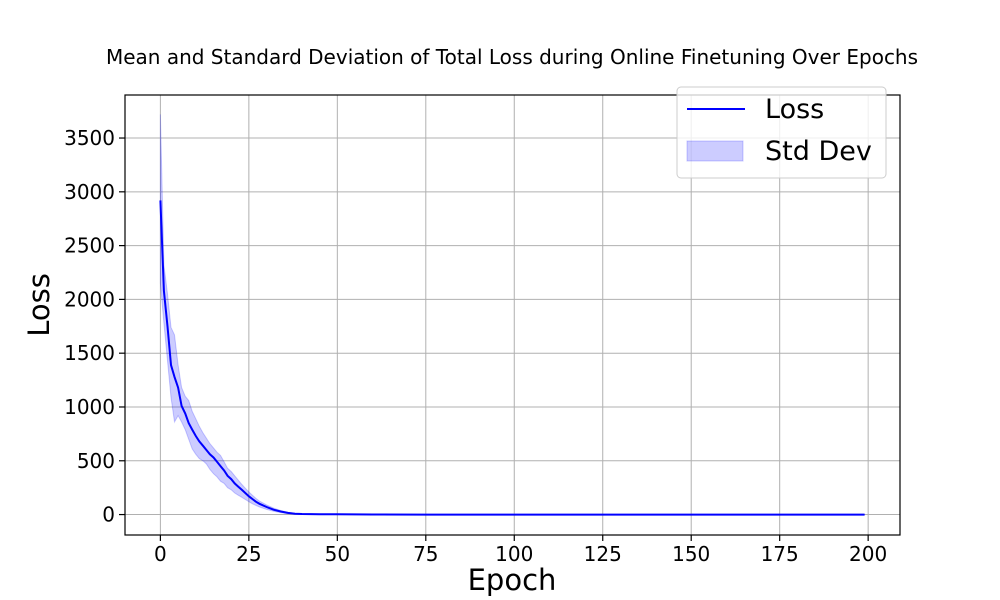 This screenshot has height=600, width=1000. I want to click on y-axis-ticks: 0 500 1000 1500 2000 2500 3000 3500, so click(94, 326).